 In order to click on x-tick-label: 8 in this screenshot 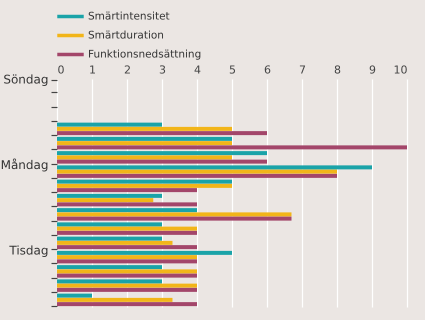, I will do `click(337, 70)`.